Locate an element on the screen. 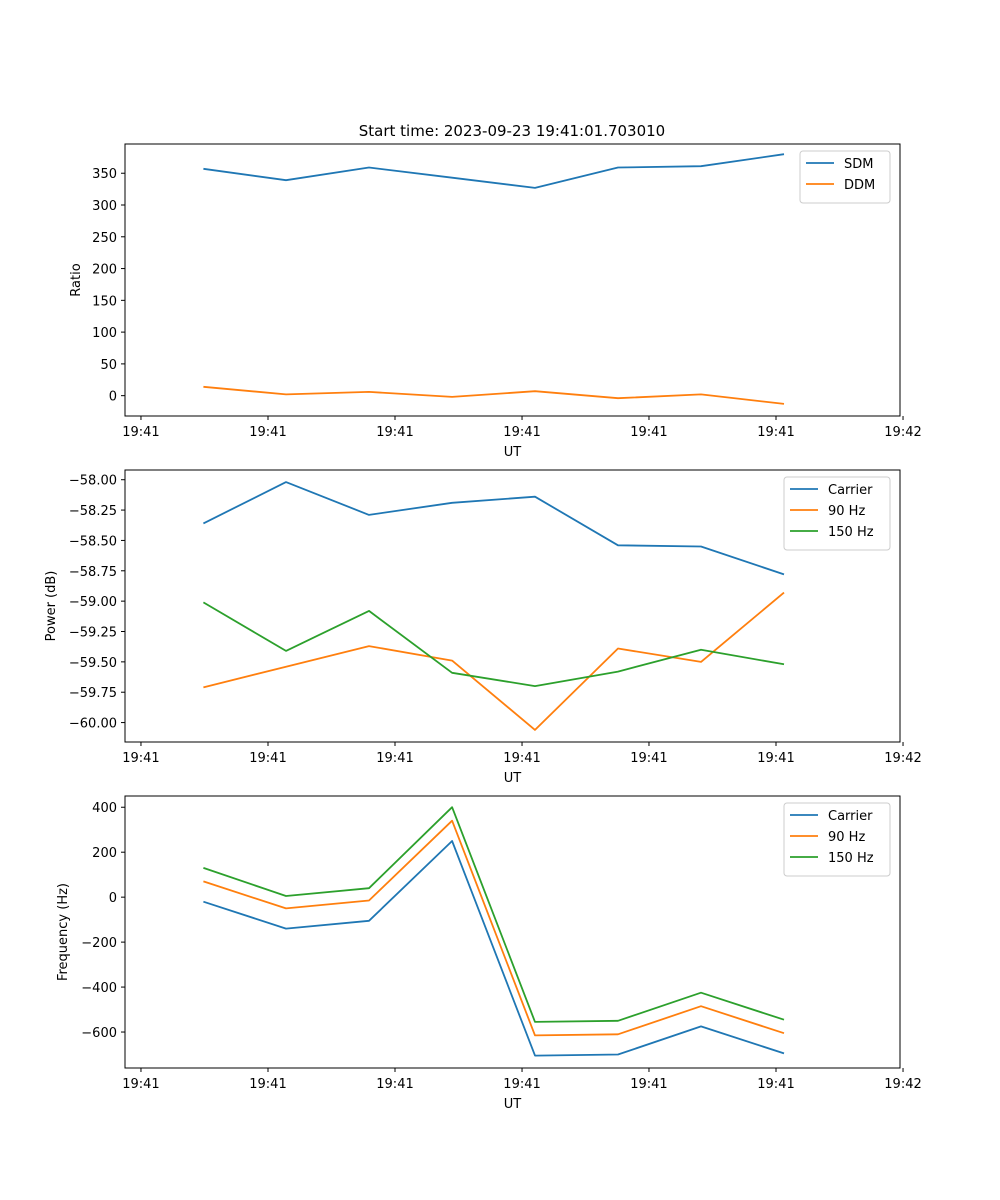  y-tick-label: −600 is located at coordinates (99, 1033).